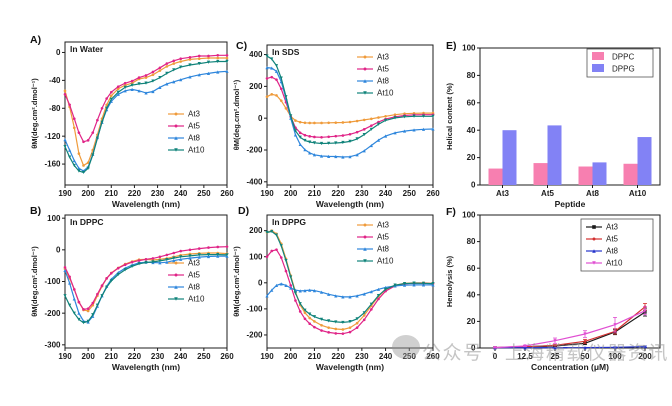 Image resolution: width=672 pixels, height=406 pixels. Describe the element at coordinates (52, 313) in the screenshot. I see `y-tick-label: -200` at that location.